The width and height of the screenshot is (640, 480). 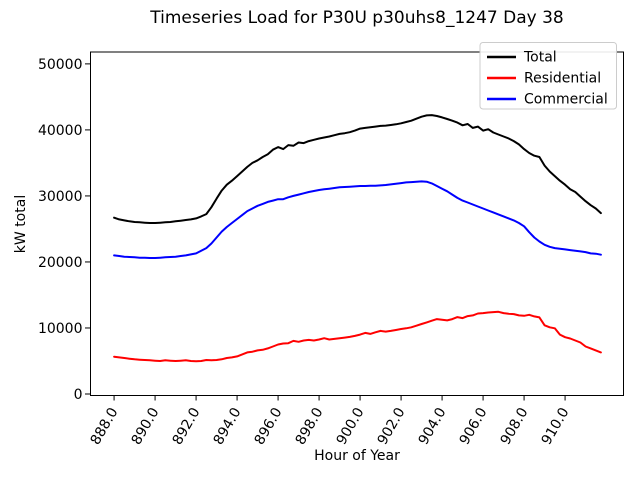 I want to click on x-tick-label: 890.0, so click(x=146, y=426).